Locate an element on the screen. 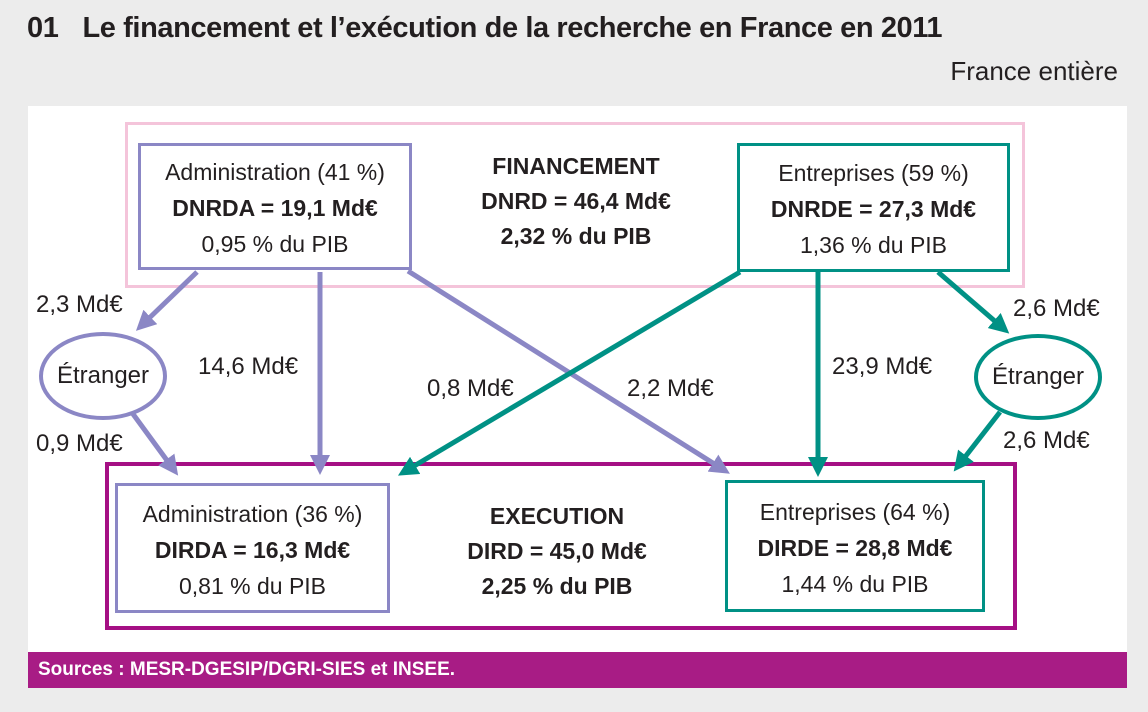  flow-label-etranger-to-admin: 0,9 Md€ is located at coordinates (79, 443).